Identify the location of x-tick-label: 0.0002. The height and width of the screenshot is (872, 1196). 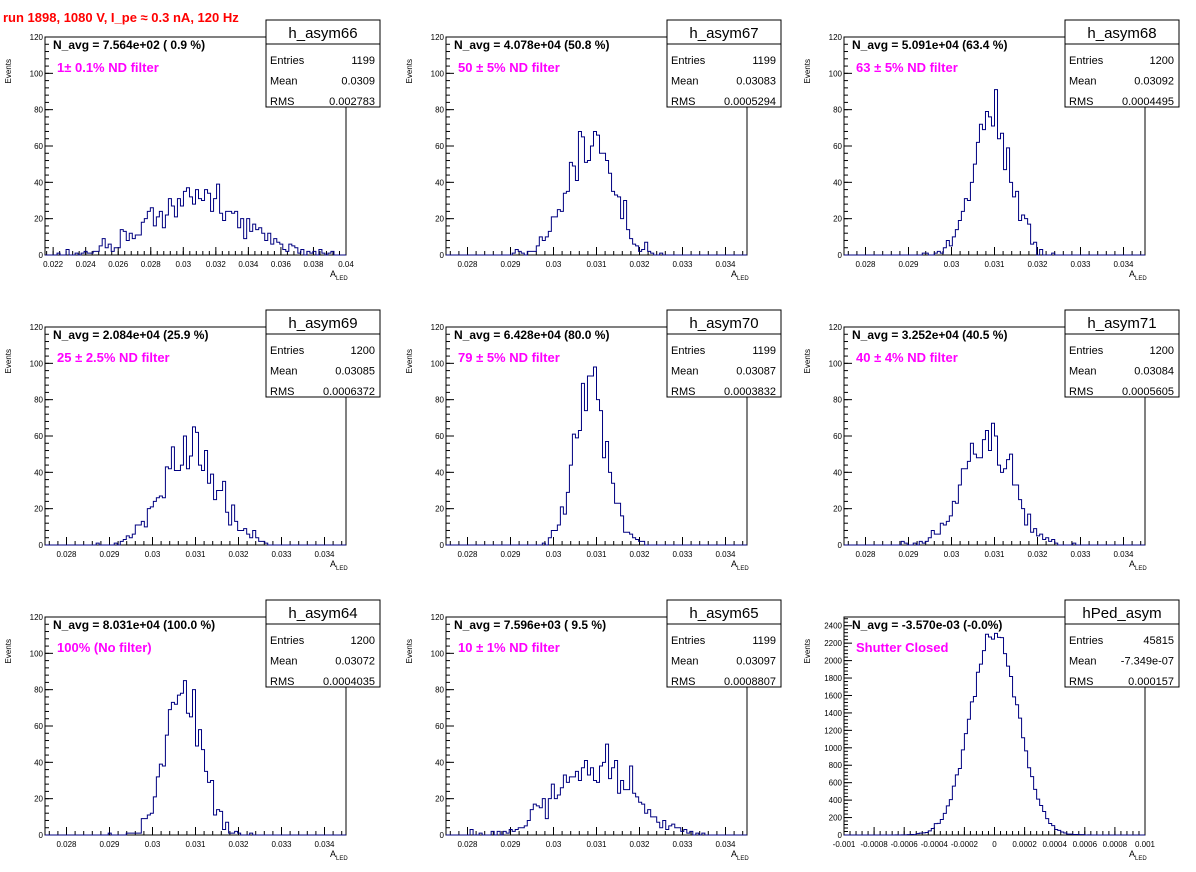
(1024, 844).